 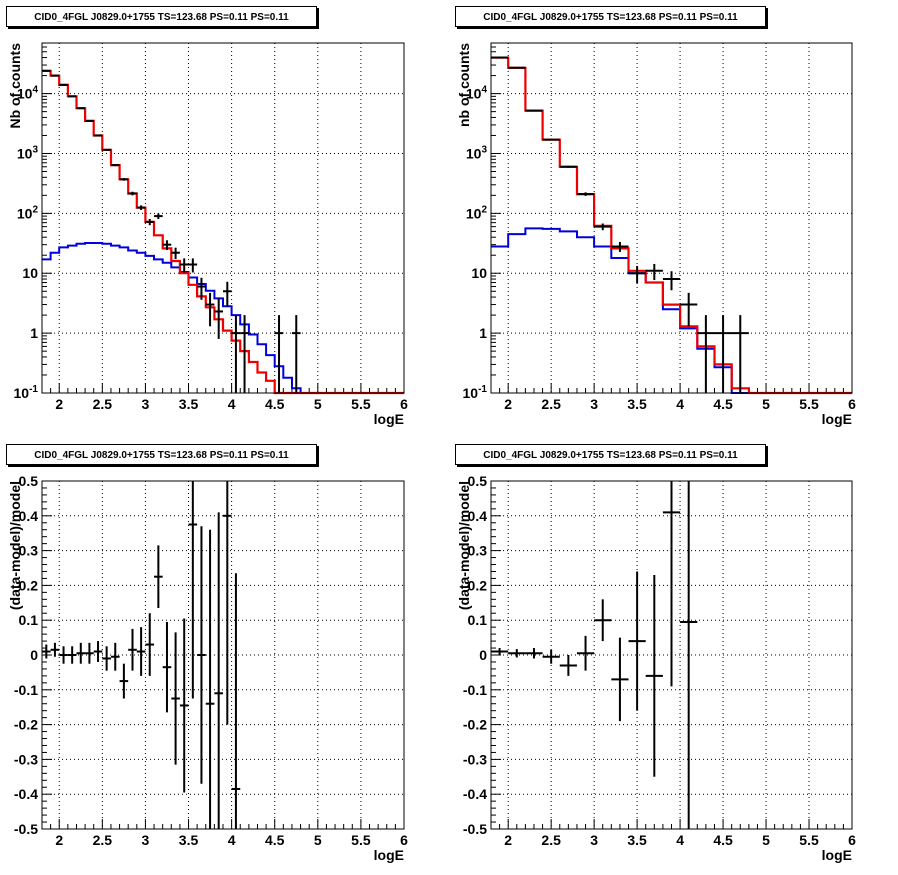 What do you see at coordinates (29, 585) in the screenshot?
I see `y-tick-label: 0.2` at bounding box center [29, 585].